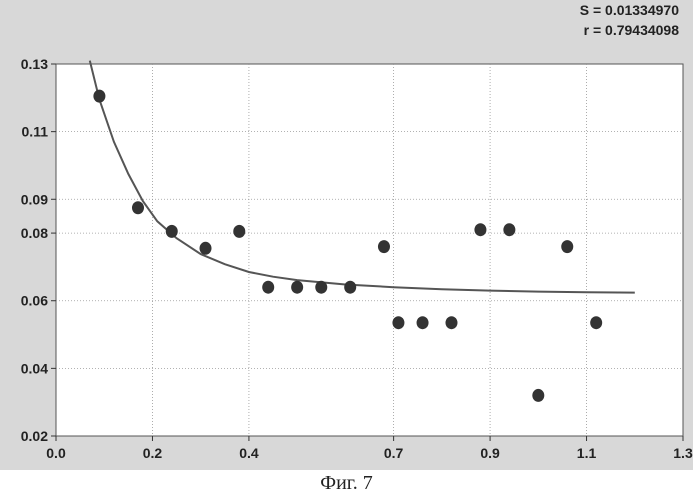  I want to click on x-tick-label: 1.3, so click(683, 453).